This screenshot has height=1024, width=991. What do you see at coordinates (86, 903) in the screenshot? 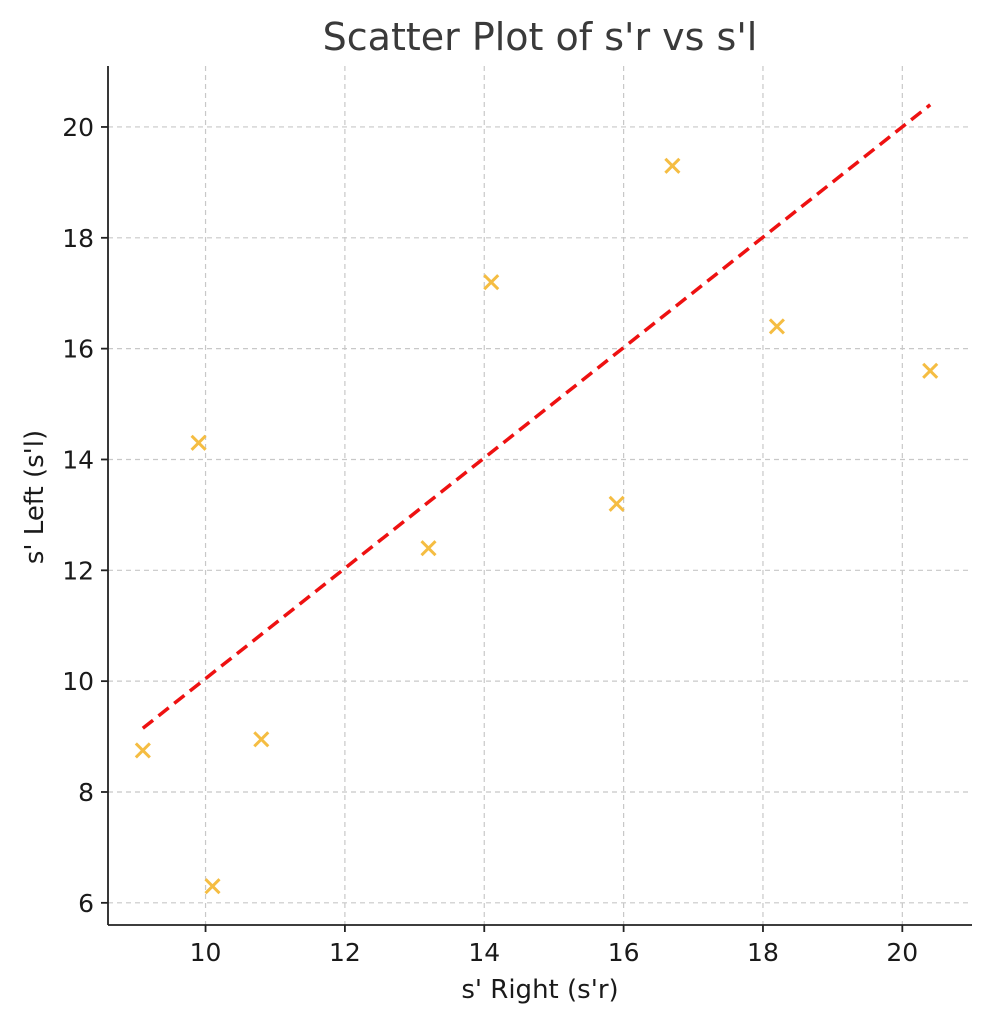
I see `y-tick-label: 6` at bounding box center [86, 903].